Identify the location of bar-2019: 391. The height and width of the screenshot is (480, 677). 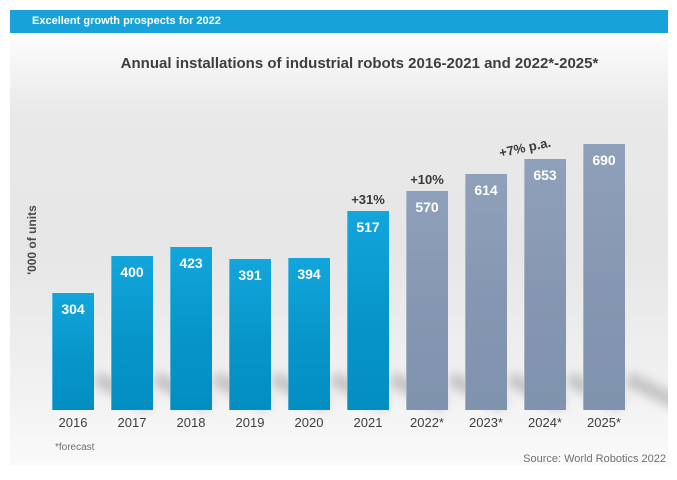
(250, 334).